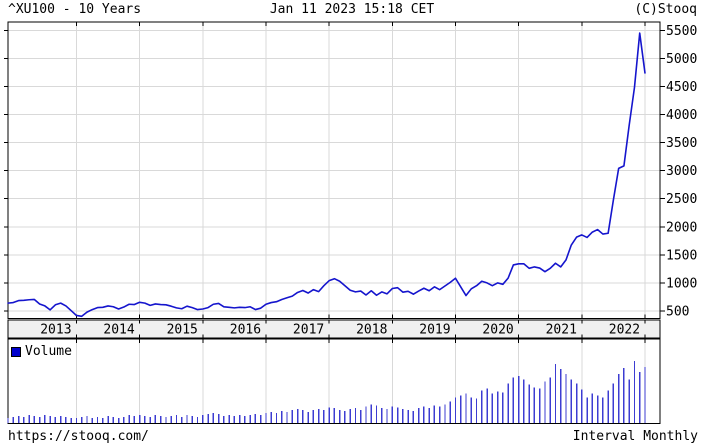 This screenshot has height=446, width=704. I want to click on y-axis-label: 5500, so click(681, 31).